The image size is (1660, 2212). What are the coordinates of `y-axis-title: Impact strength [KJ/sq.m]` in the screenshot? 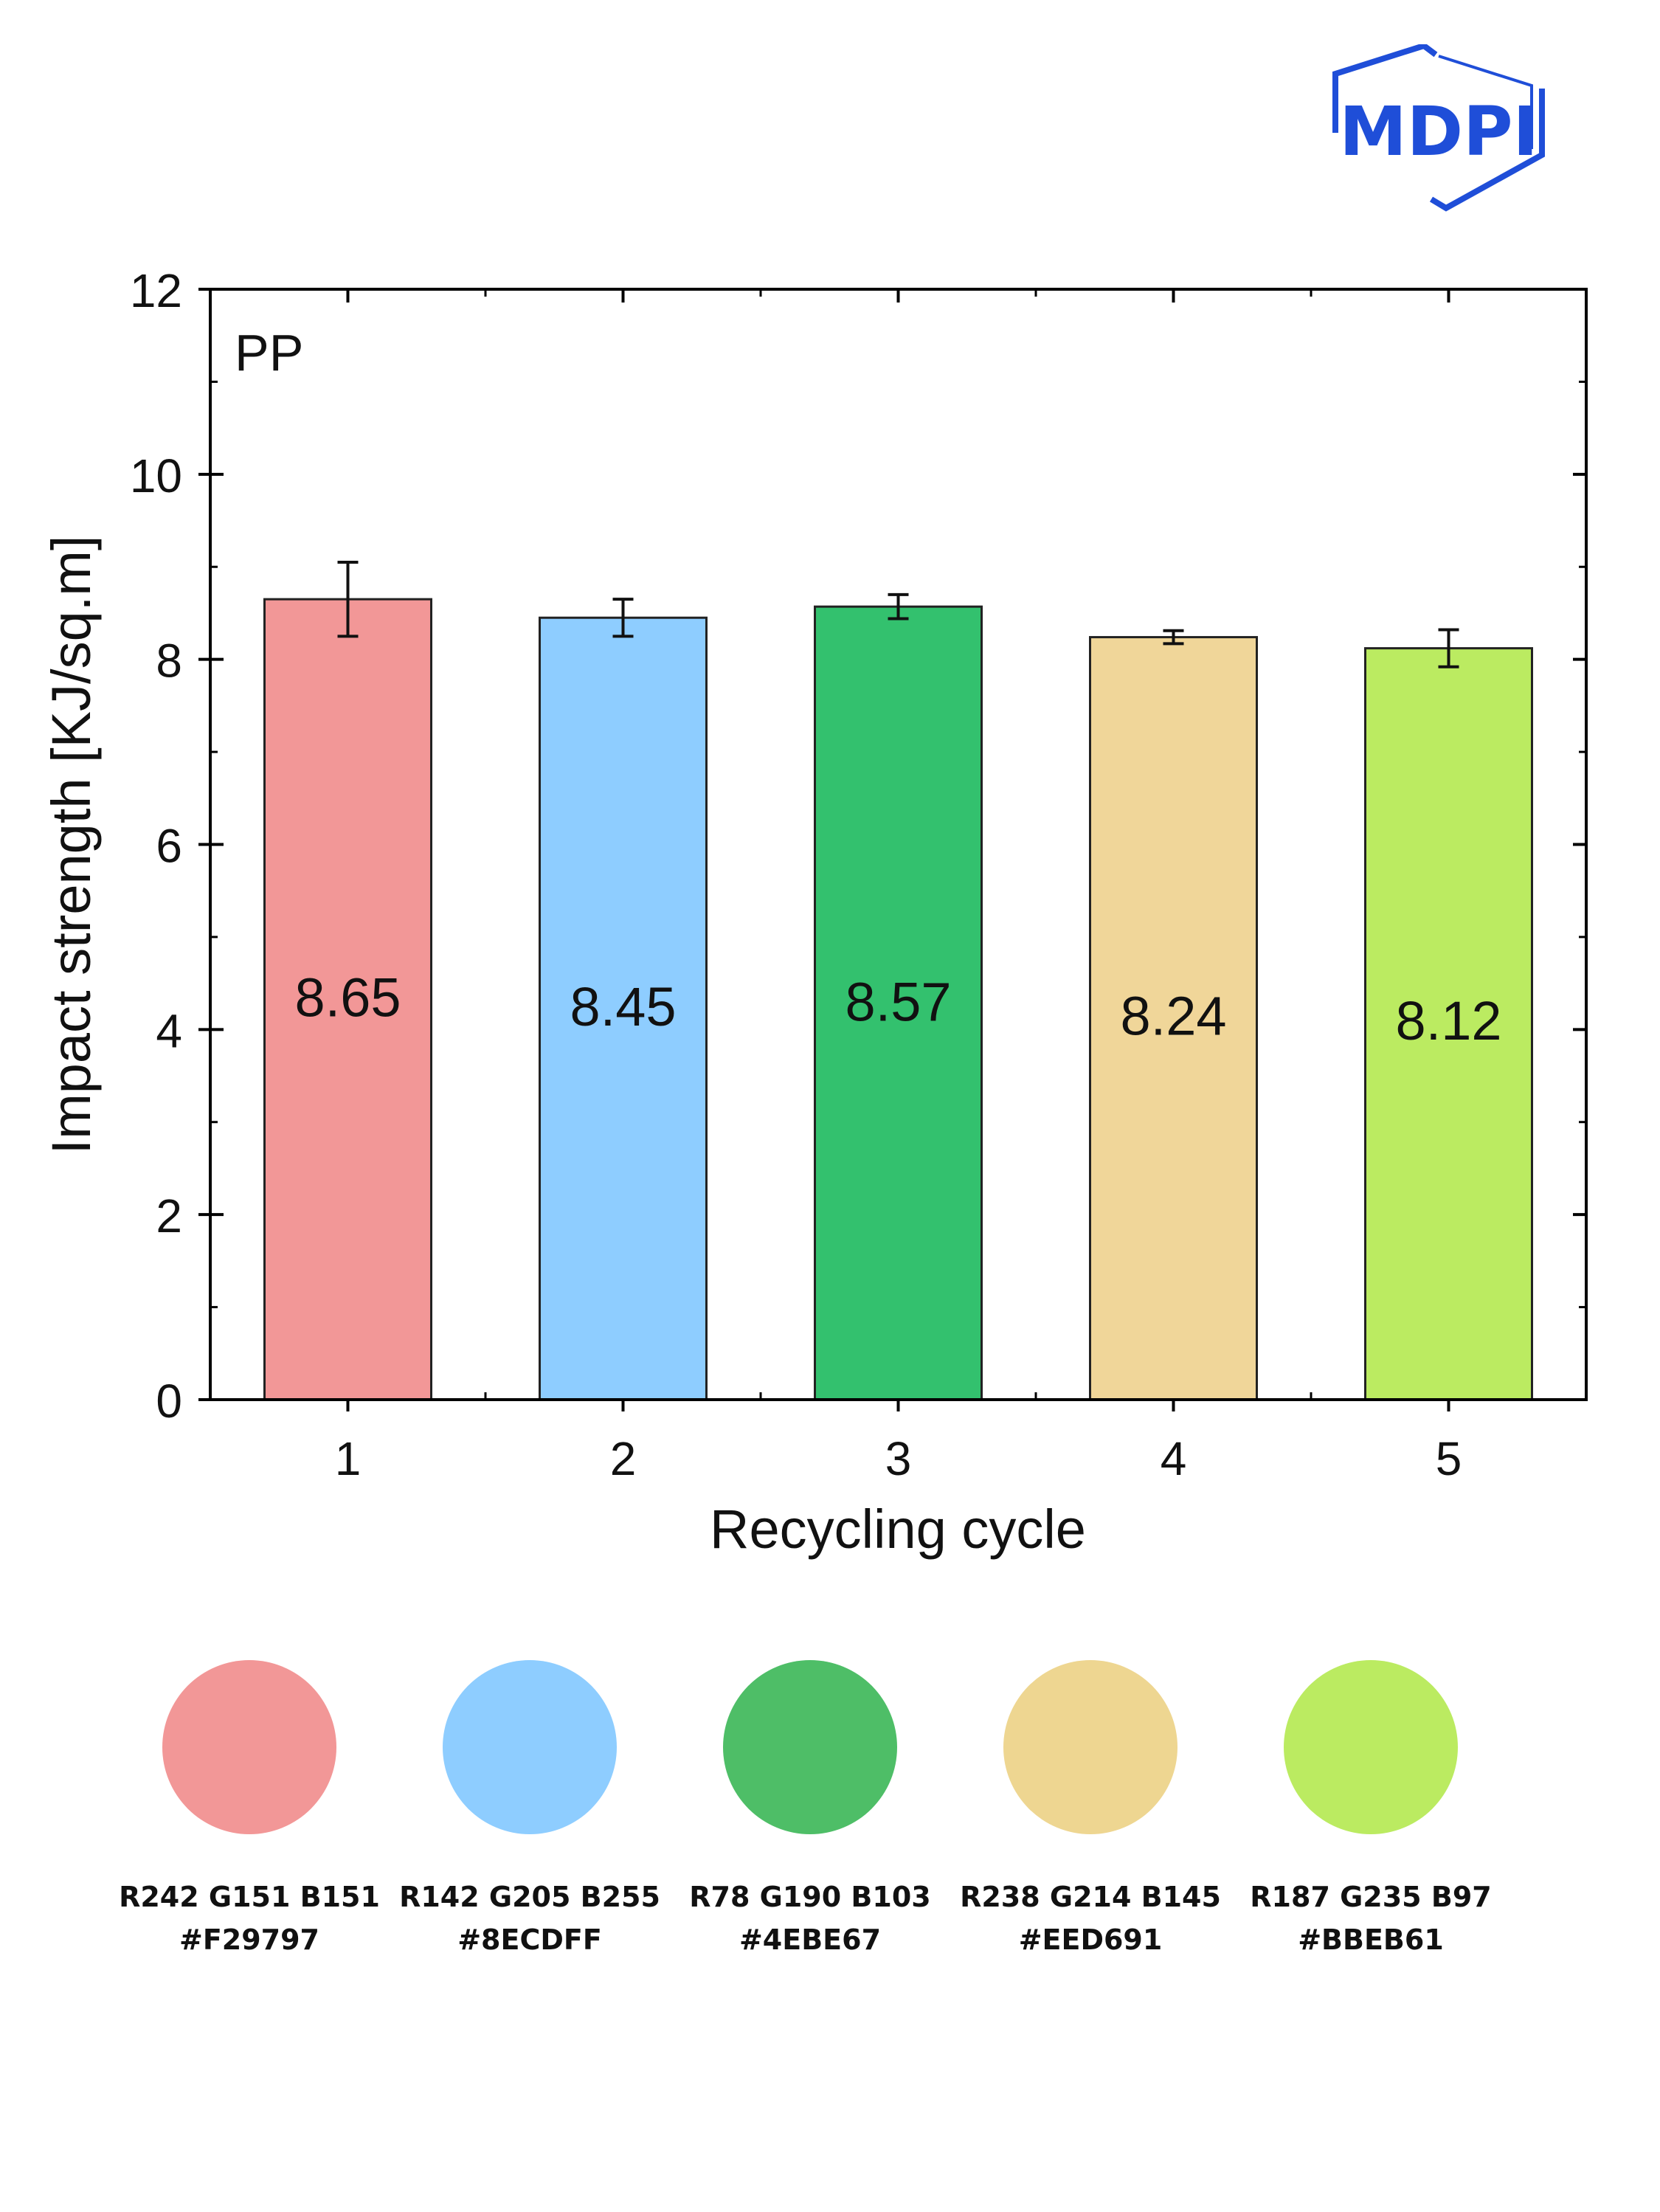 It's located at (71, 846).